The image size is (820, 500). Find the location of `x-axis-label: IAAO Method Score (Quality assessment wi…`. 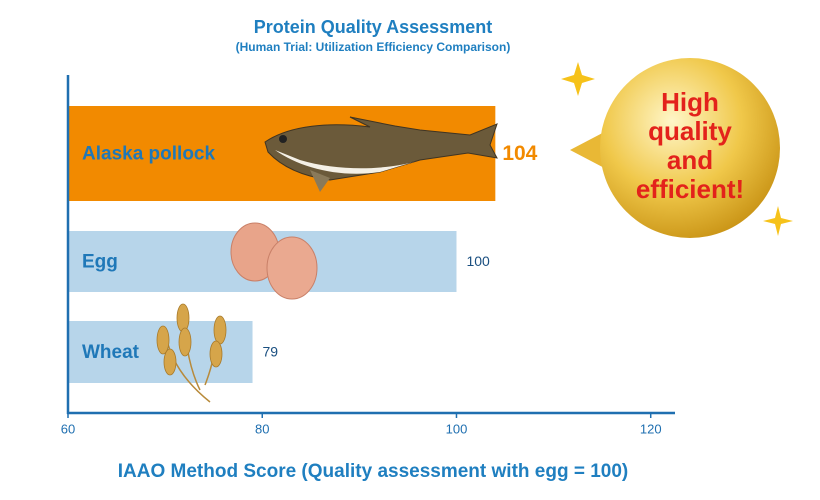

x-axis-label: IAAO Method Score (Quality assessment wi… is located at coordinates (373, 471).